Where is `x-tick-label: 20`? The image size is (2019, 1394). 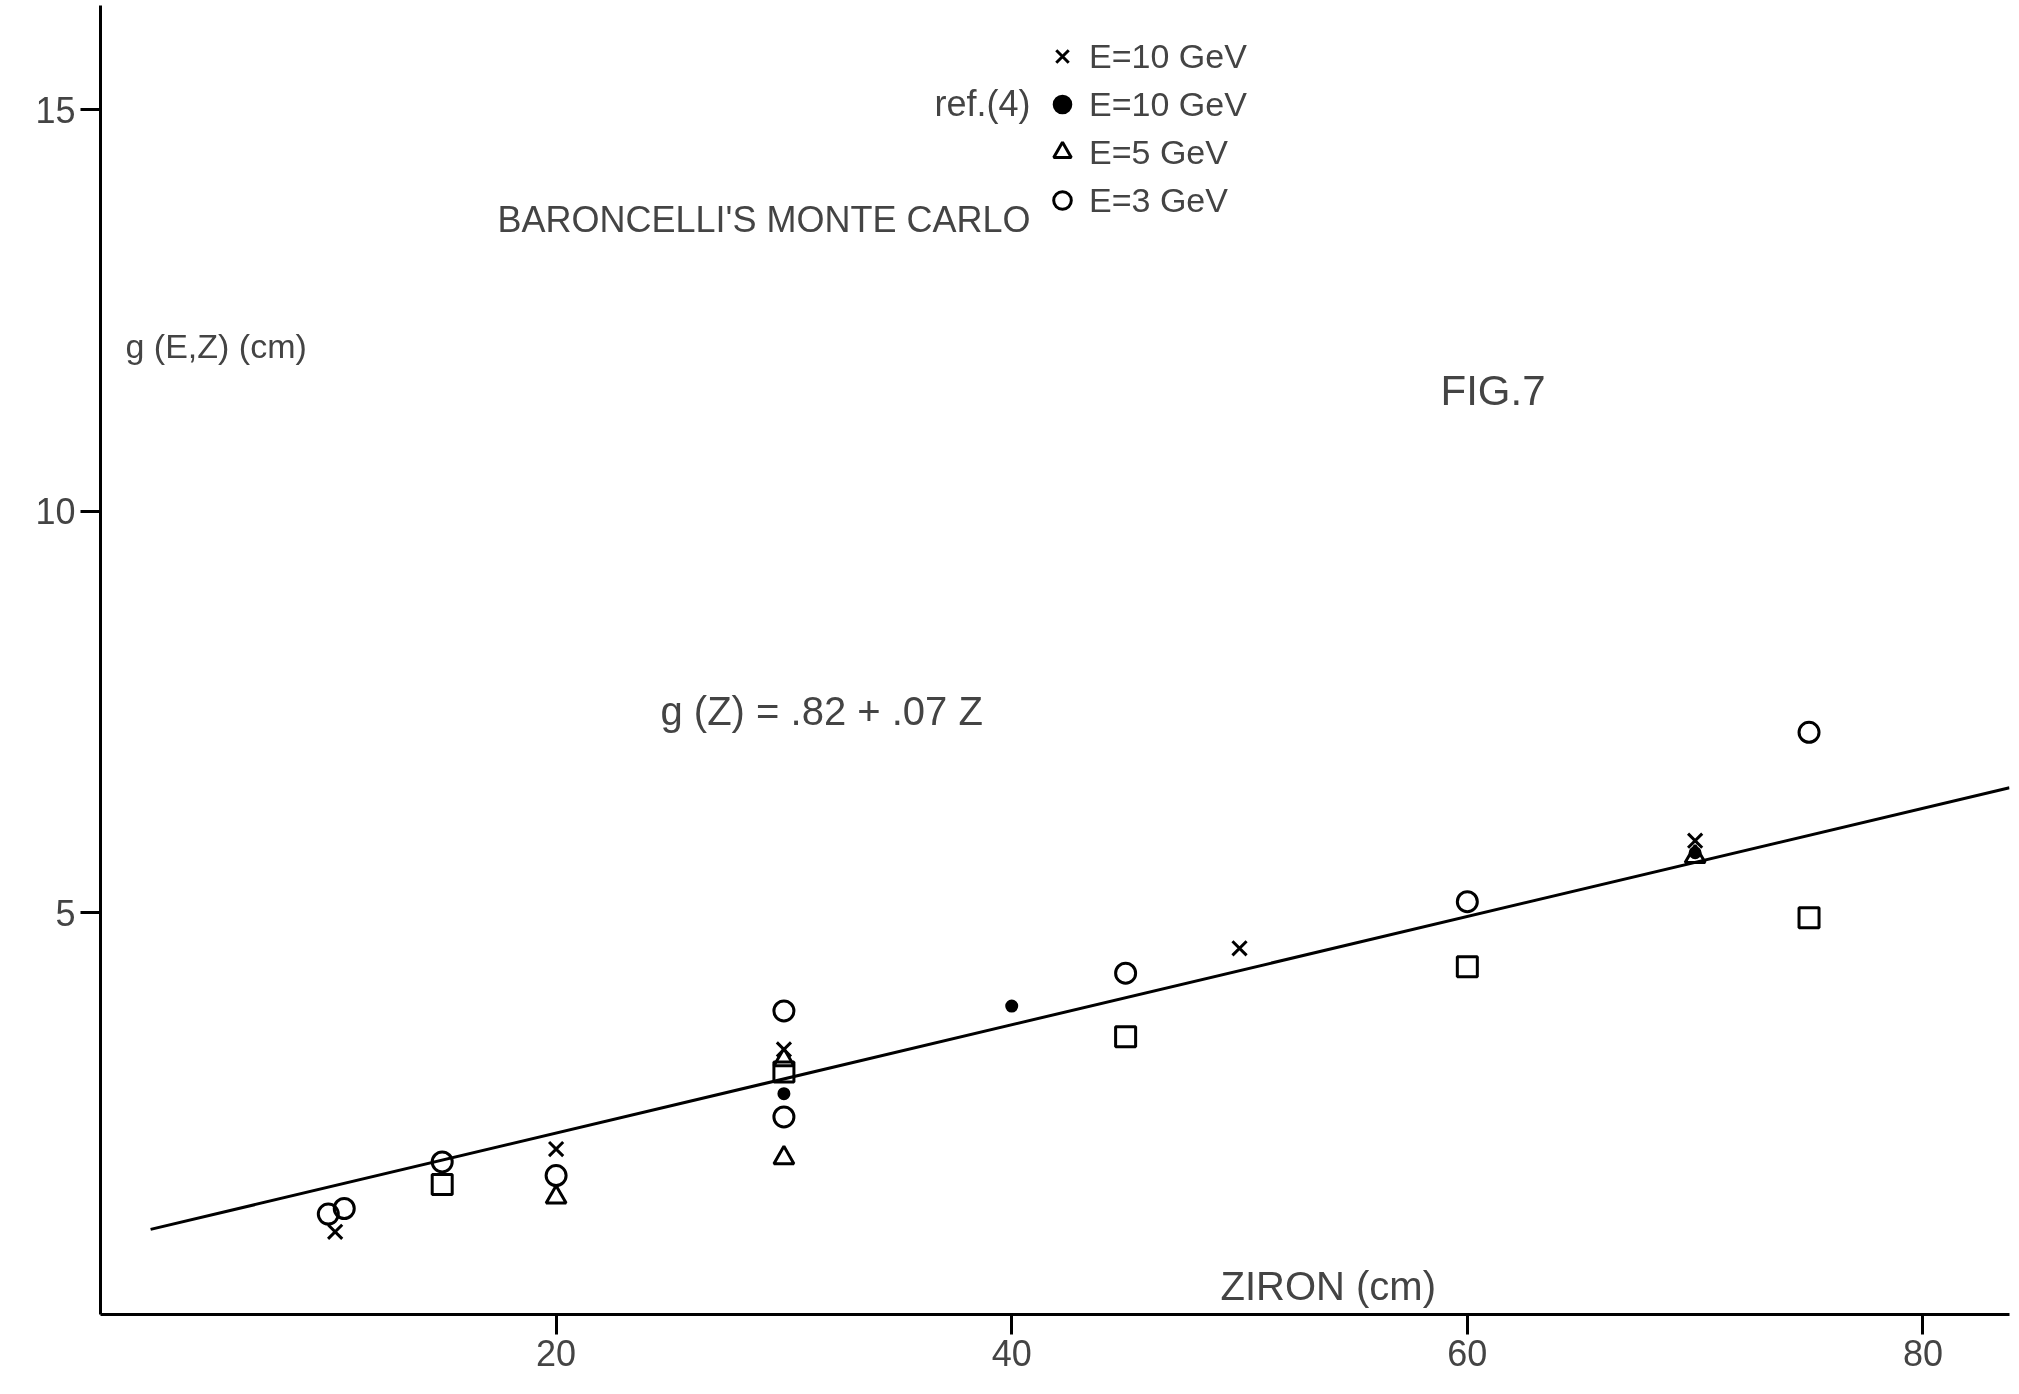 x-tick-label: 20 is located at coordinates (556, 1353).